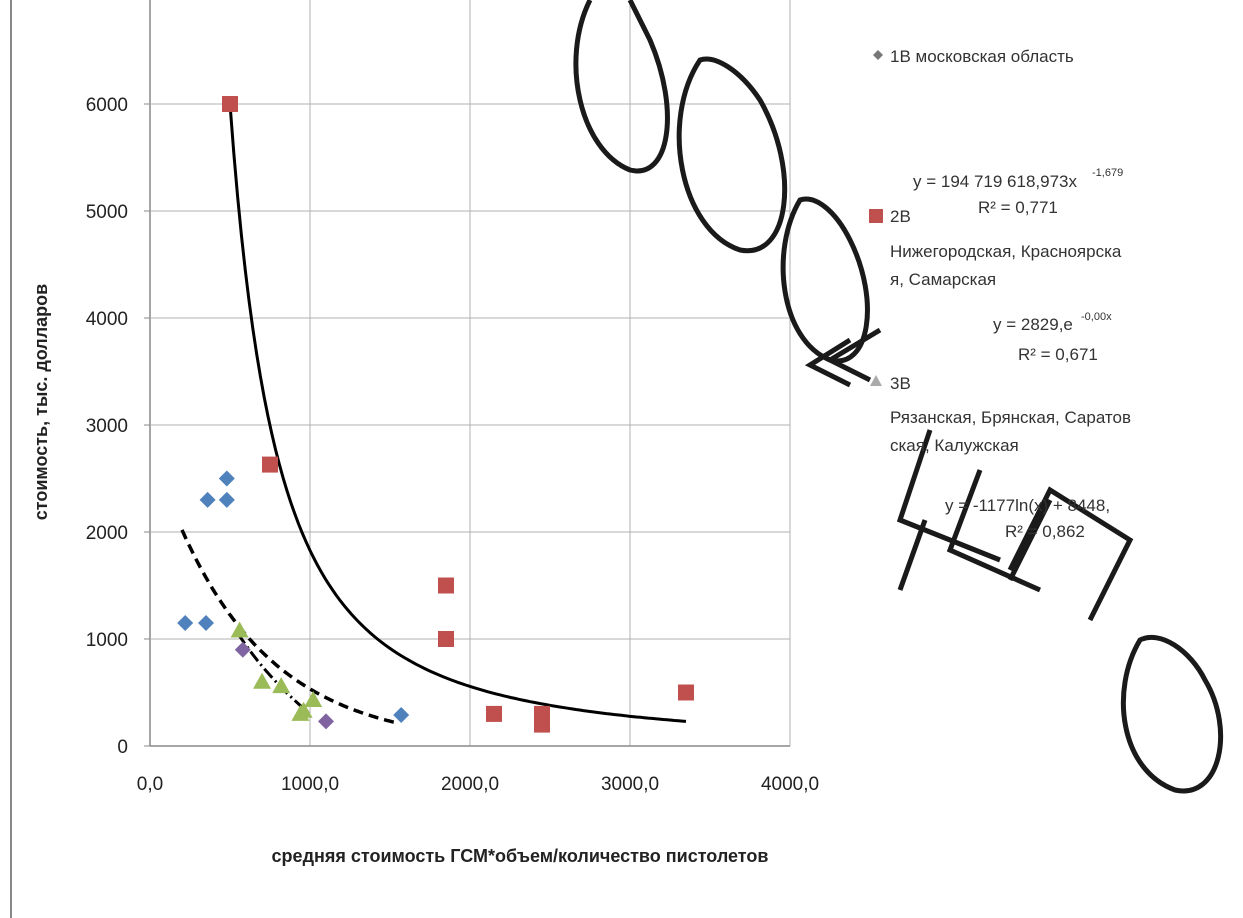 Image resolution: width=1243 pixels, height=918 pixels. I want to click on y-tick-label: 5000, so click(107, 212).